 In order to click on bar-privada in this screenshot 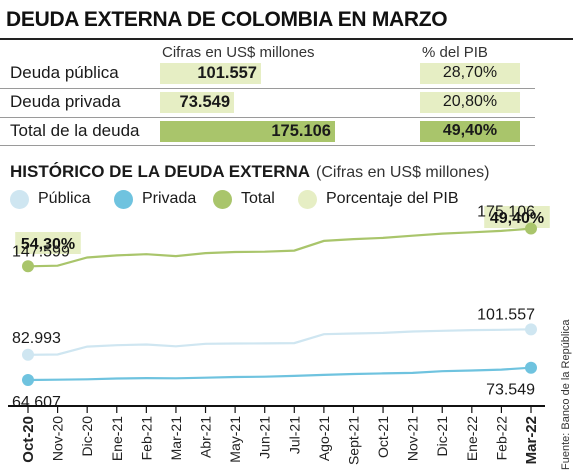, I will do `click(197, 102)`.